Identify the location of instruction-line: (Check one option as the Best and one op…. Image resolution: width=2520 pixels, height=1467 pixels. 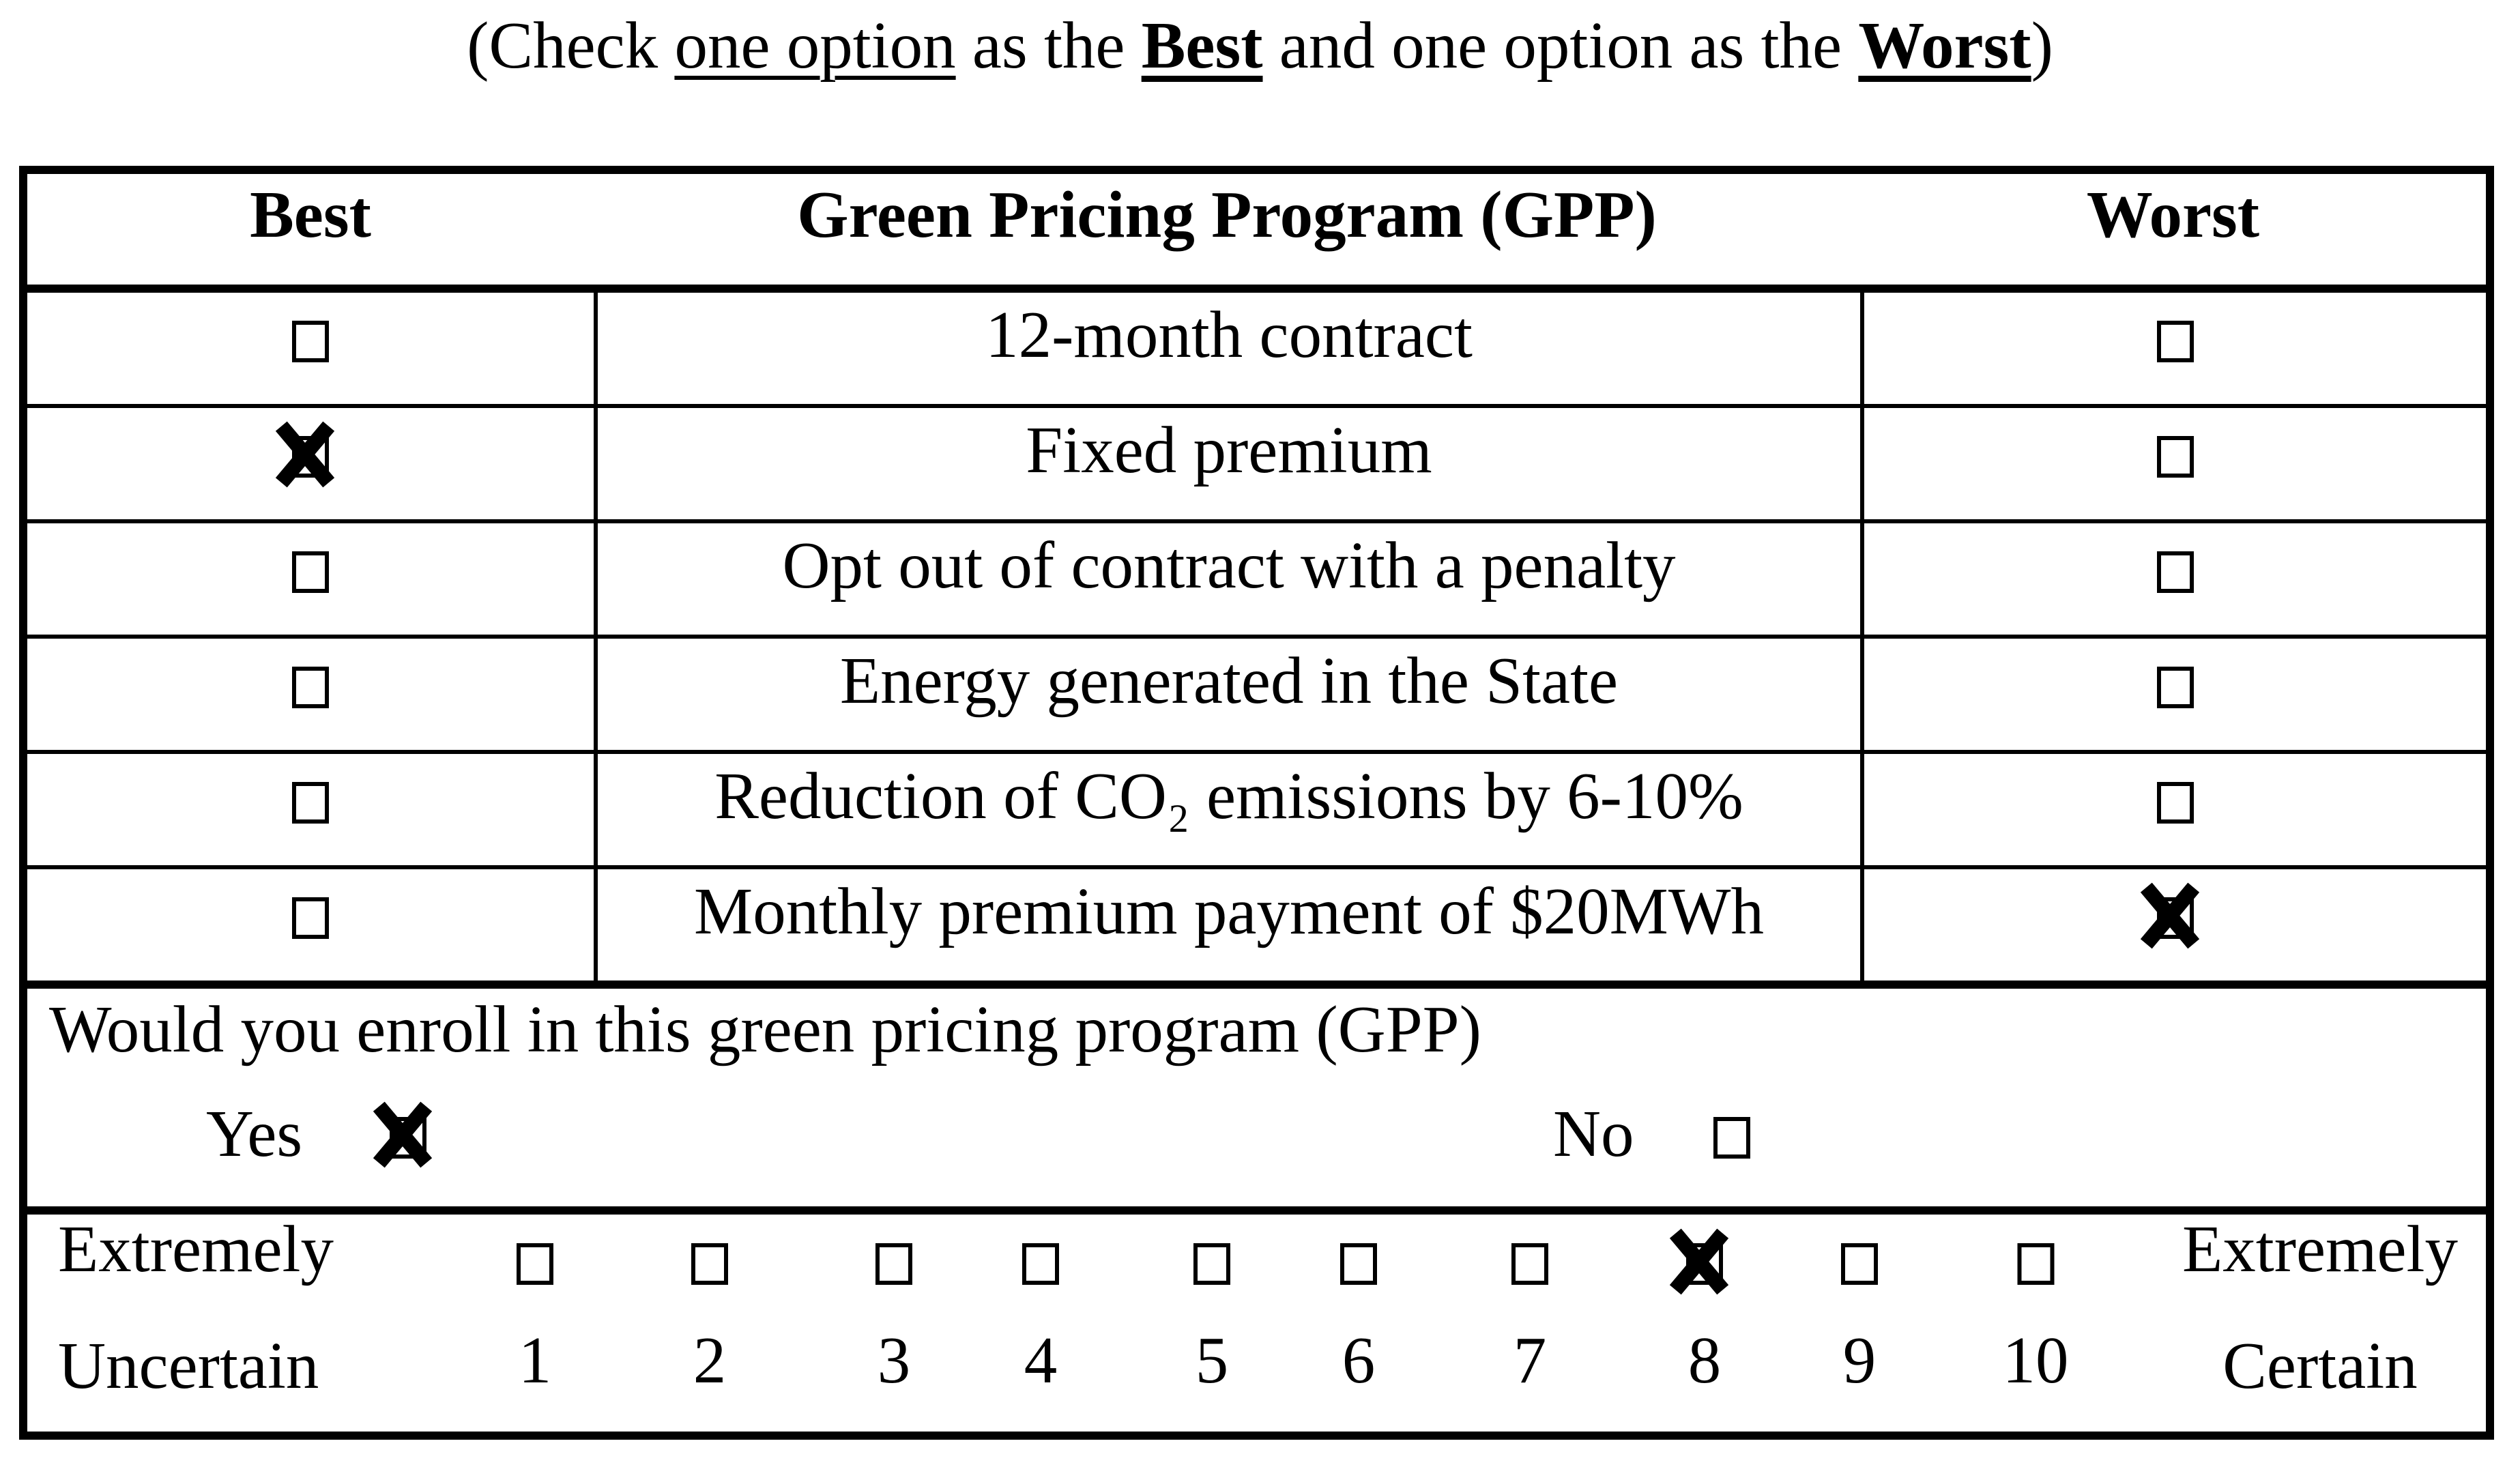
(1260, 45).